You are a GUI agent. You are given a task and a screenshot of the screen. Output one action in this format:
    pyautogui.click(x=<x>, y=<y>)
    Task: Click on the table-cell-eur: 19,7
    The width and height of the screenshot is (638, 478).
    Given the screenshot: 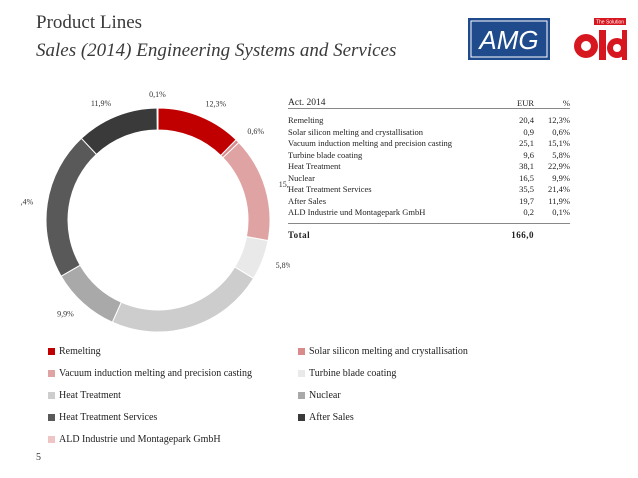 What is the action you would take?
    pyautogui.click(x=526, y=200)
    